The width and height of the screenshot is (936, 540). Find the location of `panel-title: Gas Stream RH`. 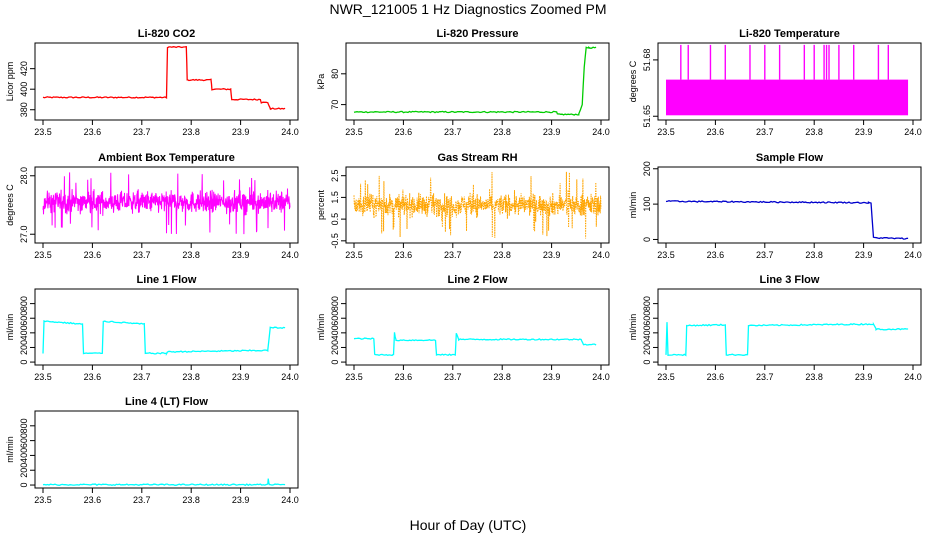

panel-title: Gas Stream RH is located at coordinates (477, 158).